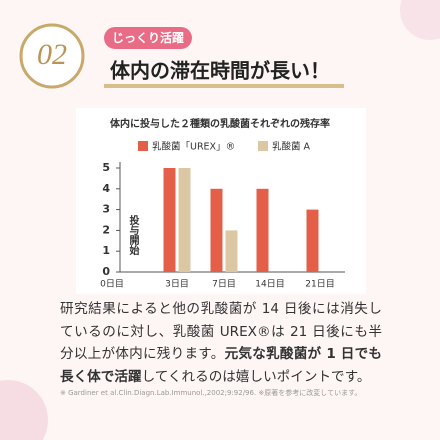  Describe the element at coordinates (220, 71) in the screenshot. I see `headline: 体内の滞在時間が長い！` at that location.